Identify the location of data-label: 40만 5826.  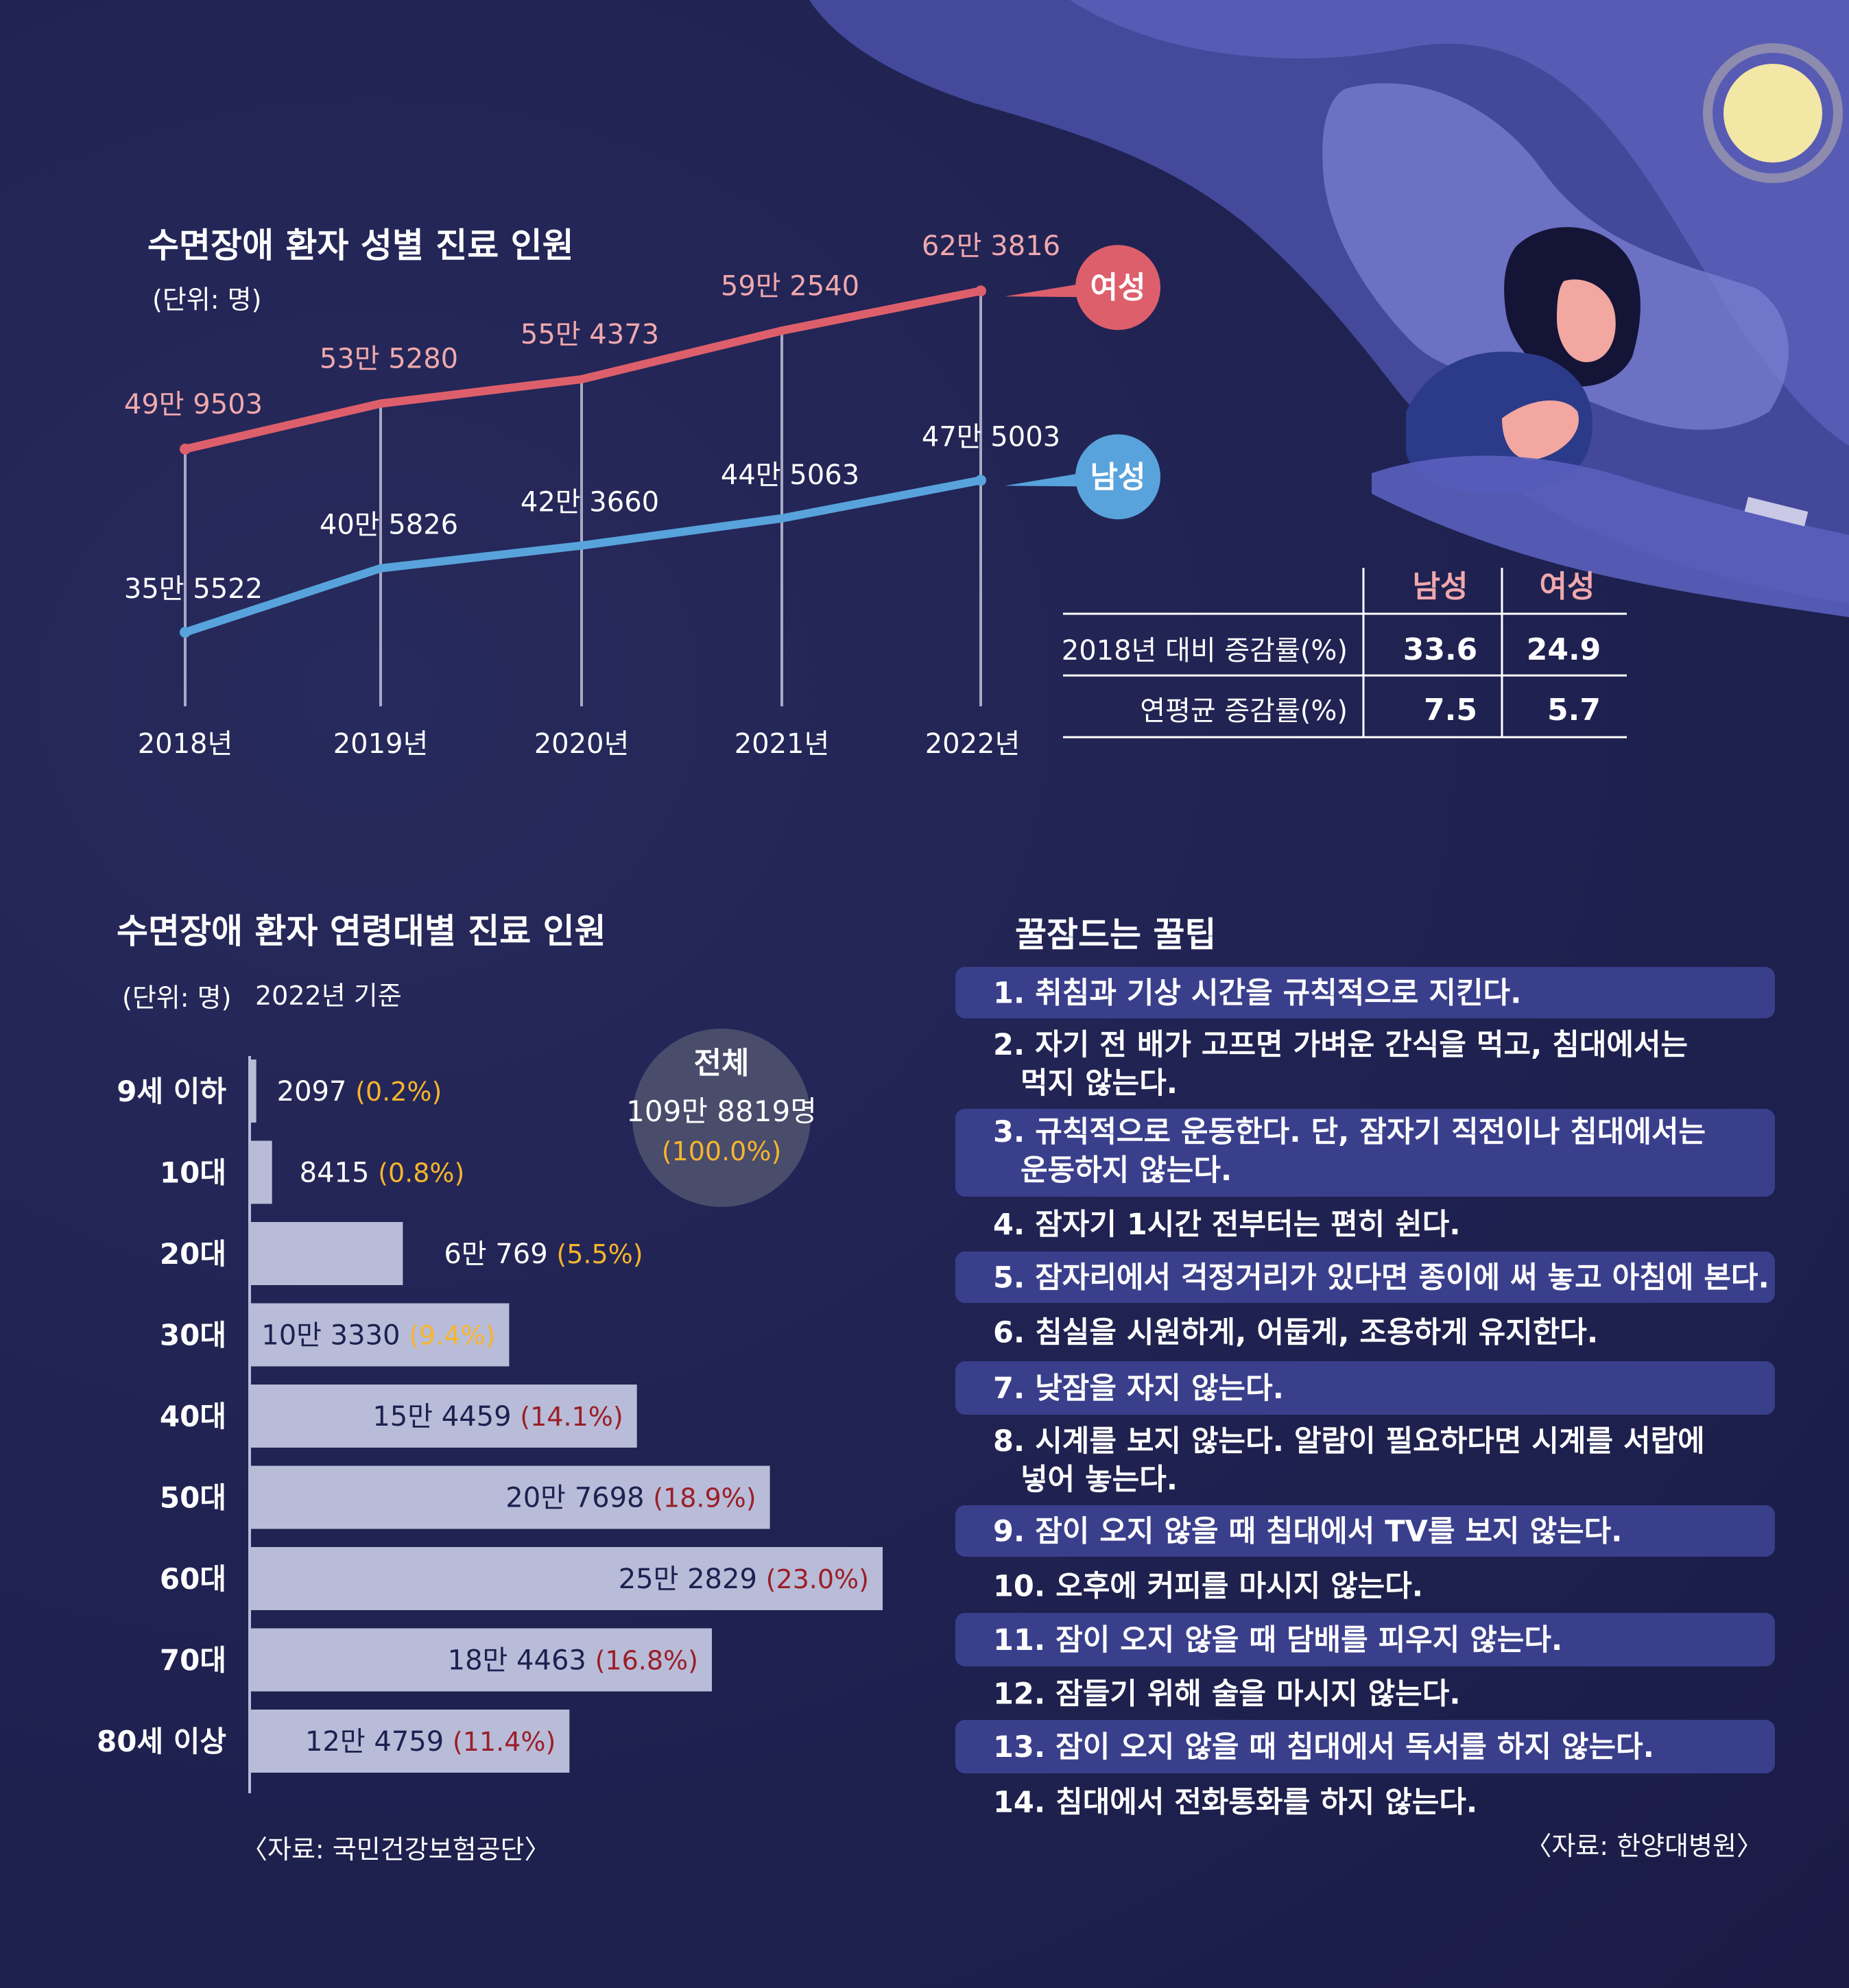
(389, 525).